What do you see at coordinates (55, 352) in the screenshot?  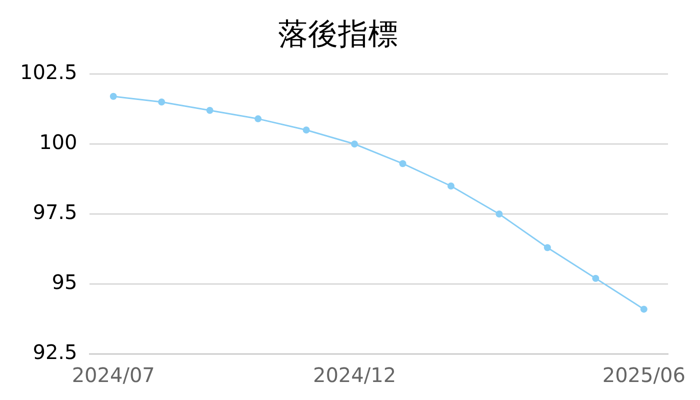 I see `y-tick-label: 92.5` at bounding box center [55, 352].